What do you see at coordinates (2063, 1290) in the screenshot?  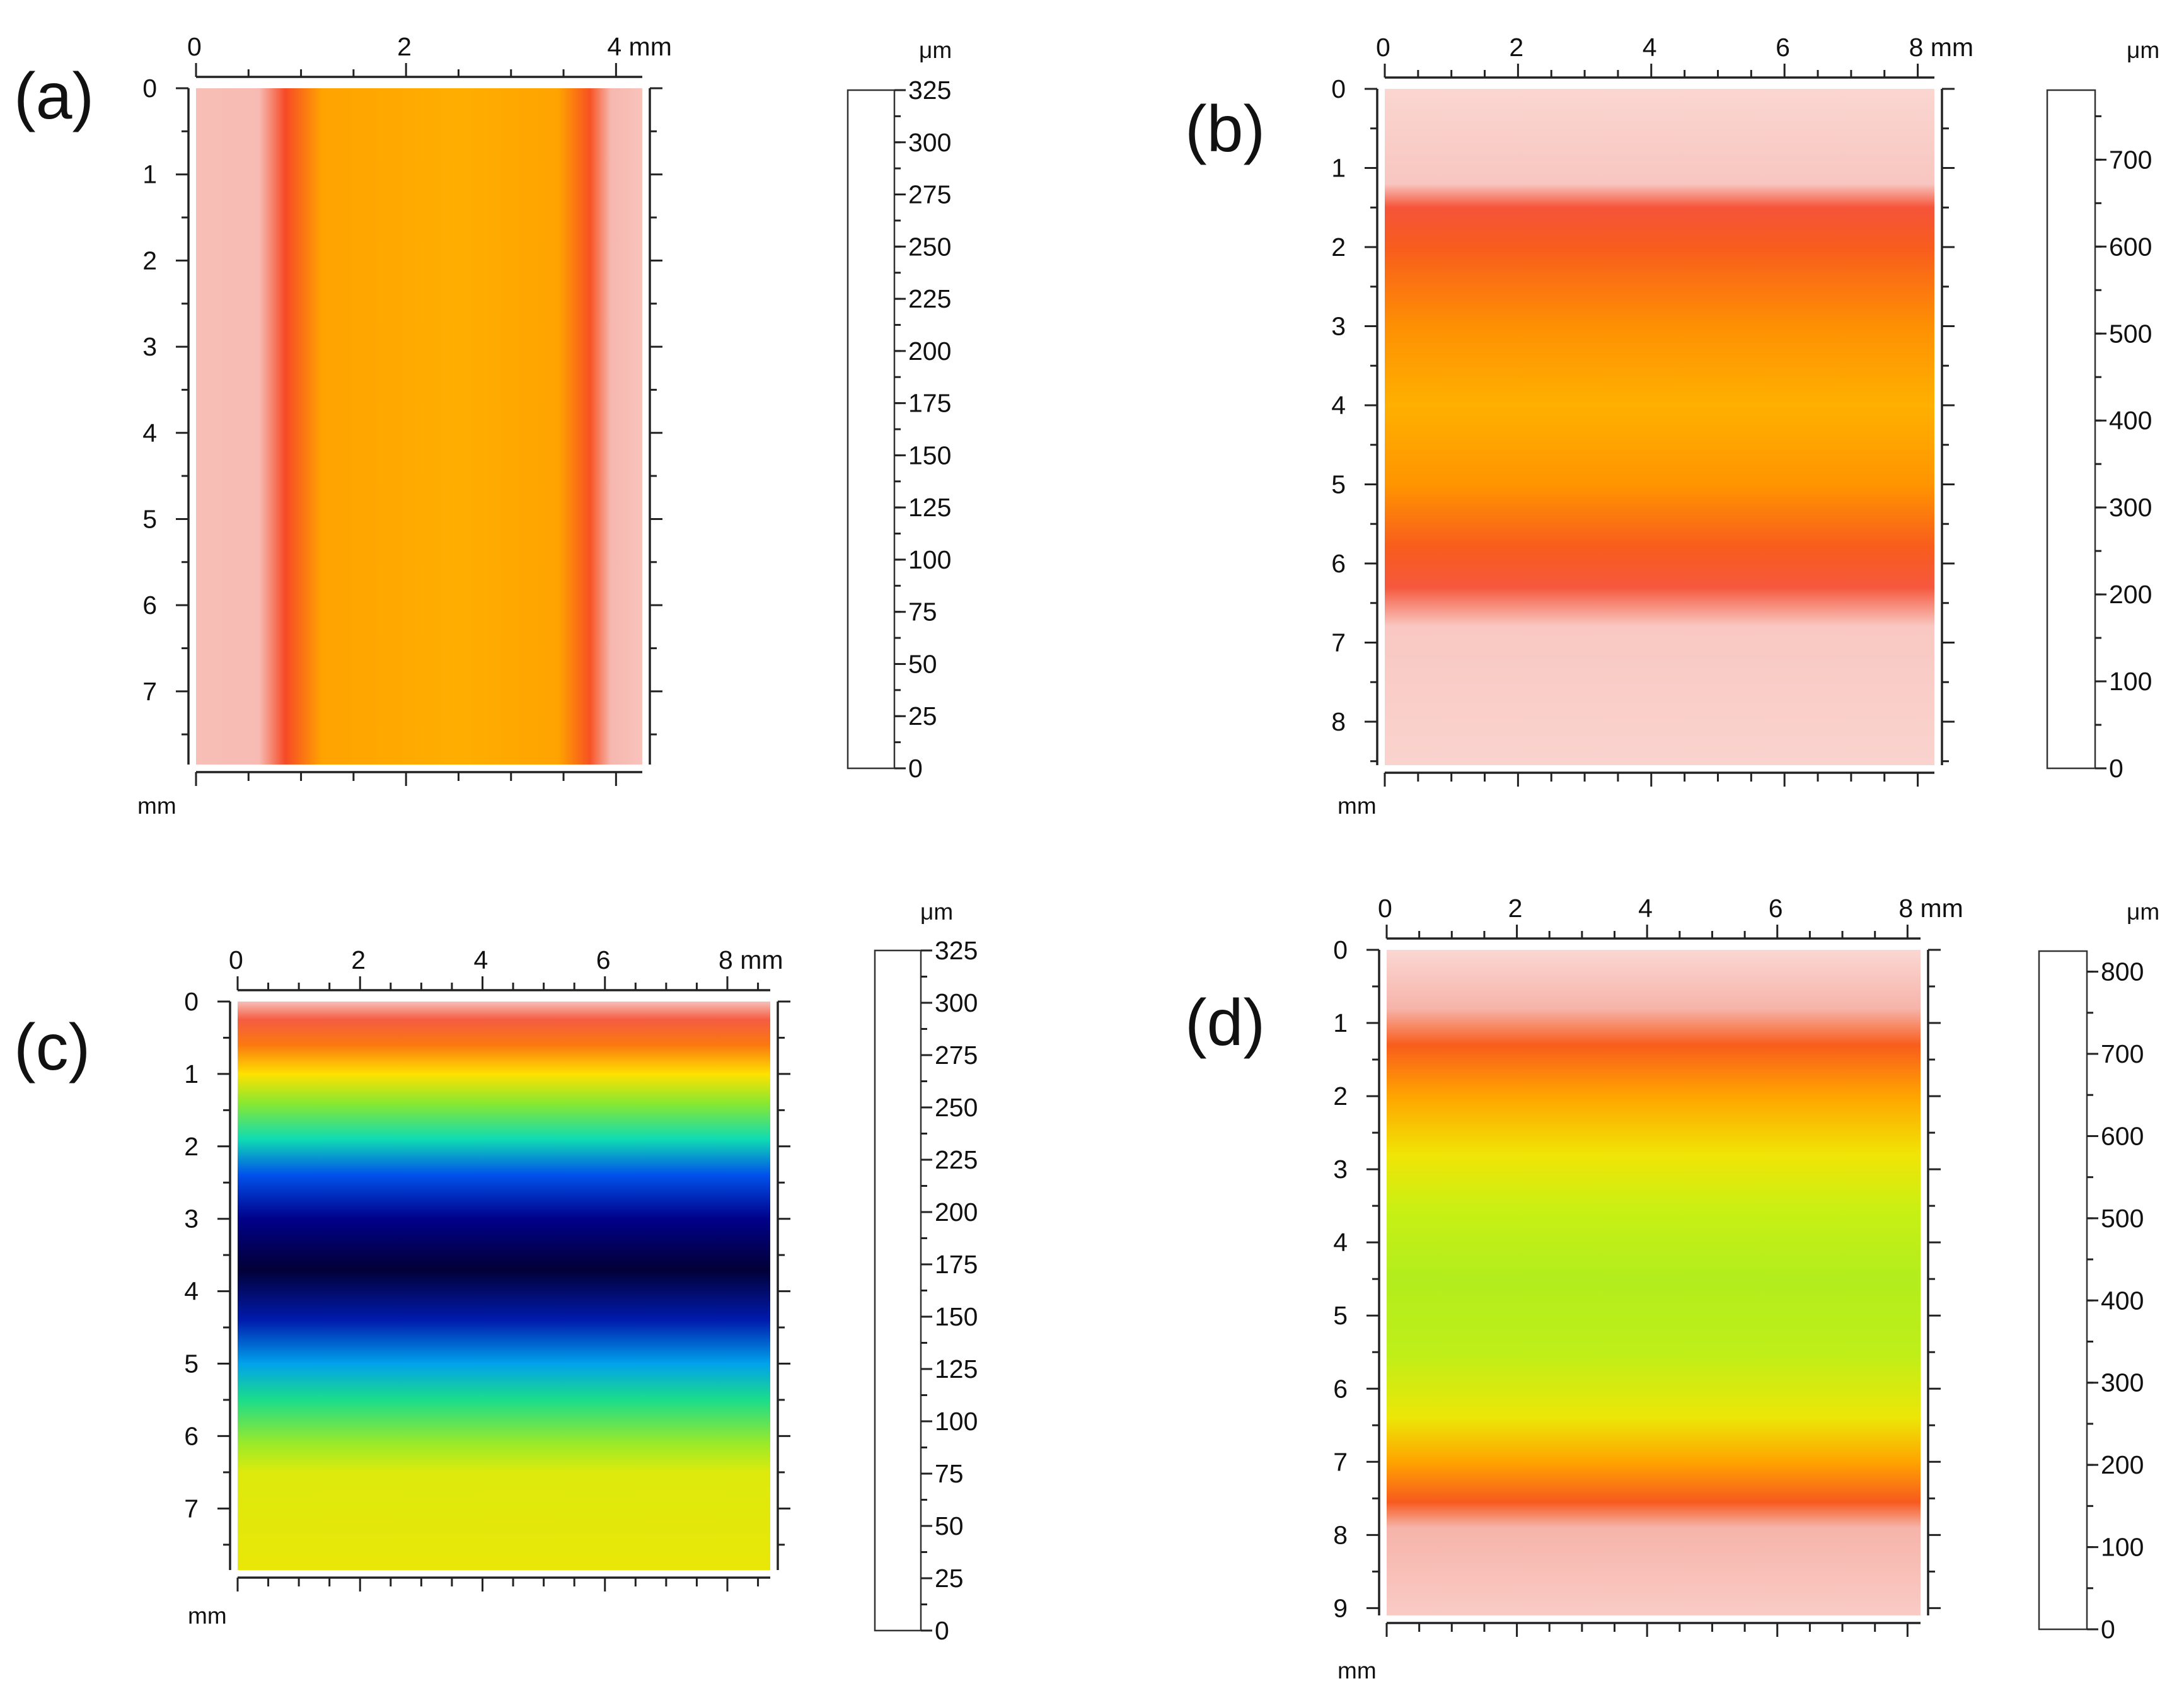 I see `colorbar` at bounding box center [2063, 1290].